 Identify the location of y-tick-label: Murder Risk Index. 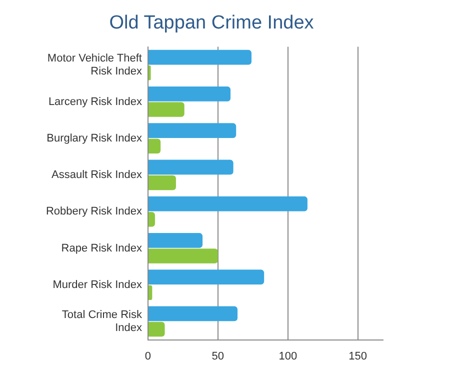
(97, 284).